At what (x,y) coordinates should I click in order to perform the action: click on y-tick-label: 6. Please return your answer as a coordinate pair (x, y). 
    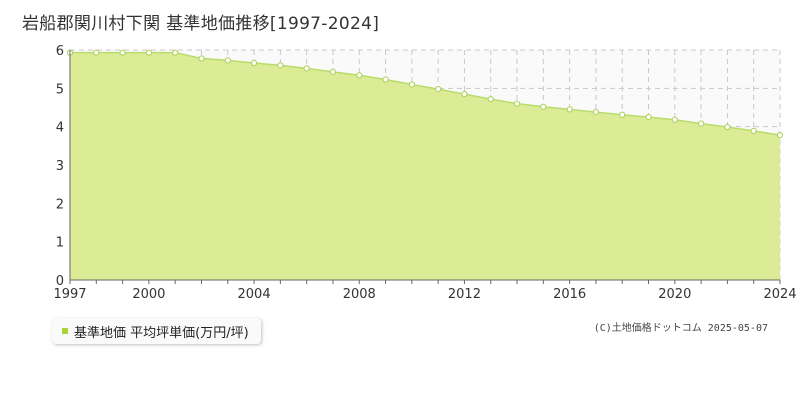
    Looking at the image, I should click on (60, 51).